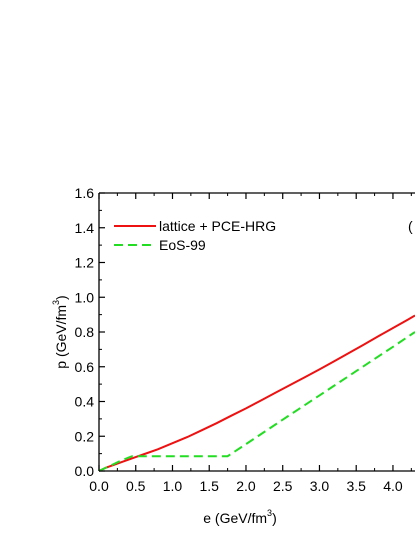 Image resolution: width=415 pixels, height=537 pixels. What do you see at coordinates (61, 337) in the screenshot?
I see `y-axis-label-main: p (GeV/fm` at bounding box center [61, 337].